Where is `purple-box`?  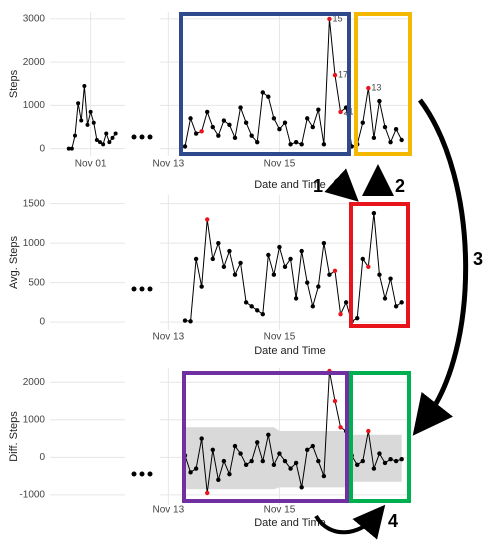 purple-box is located at coordinates (265, 437).